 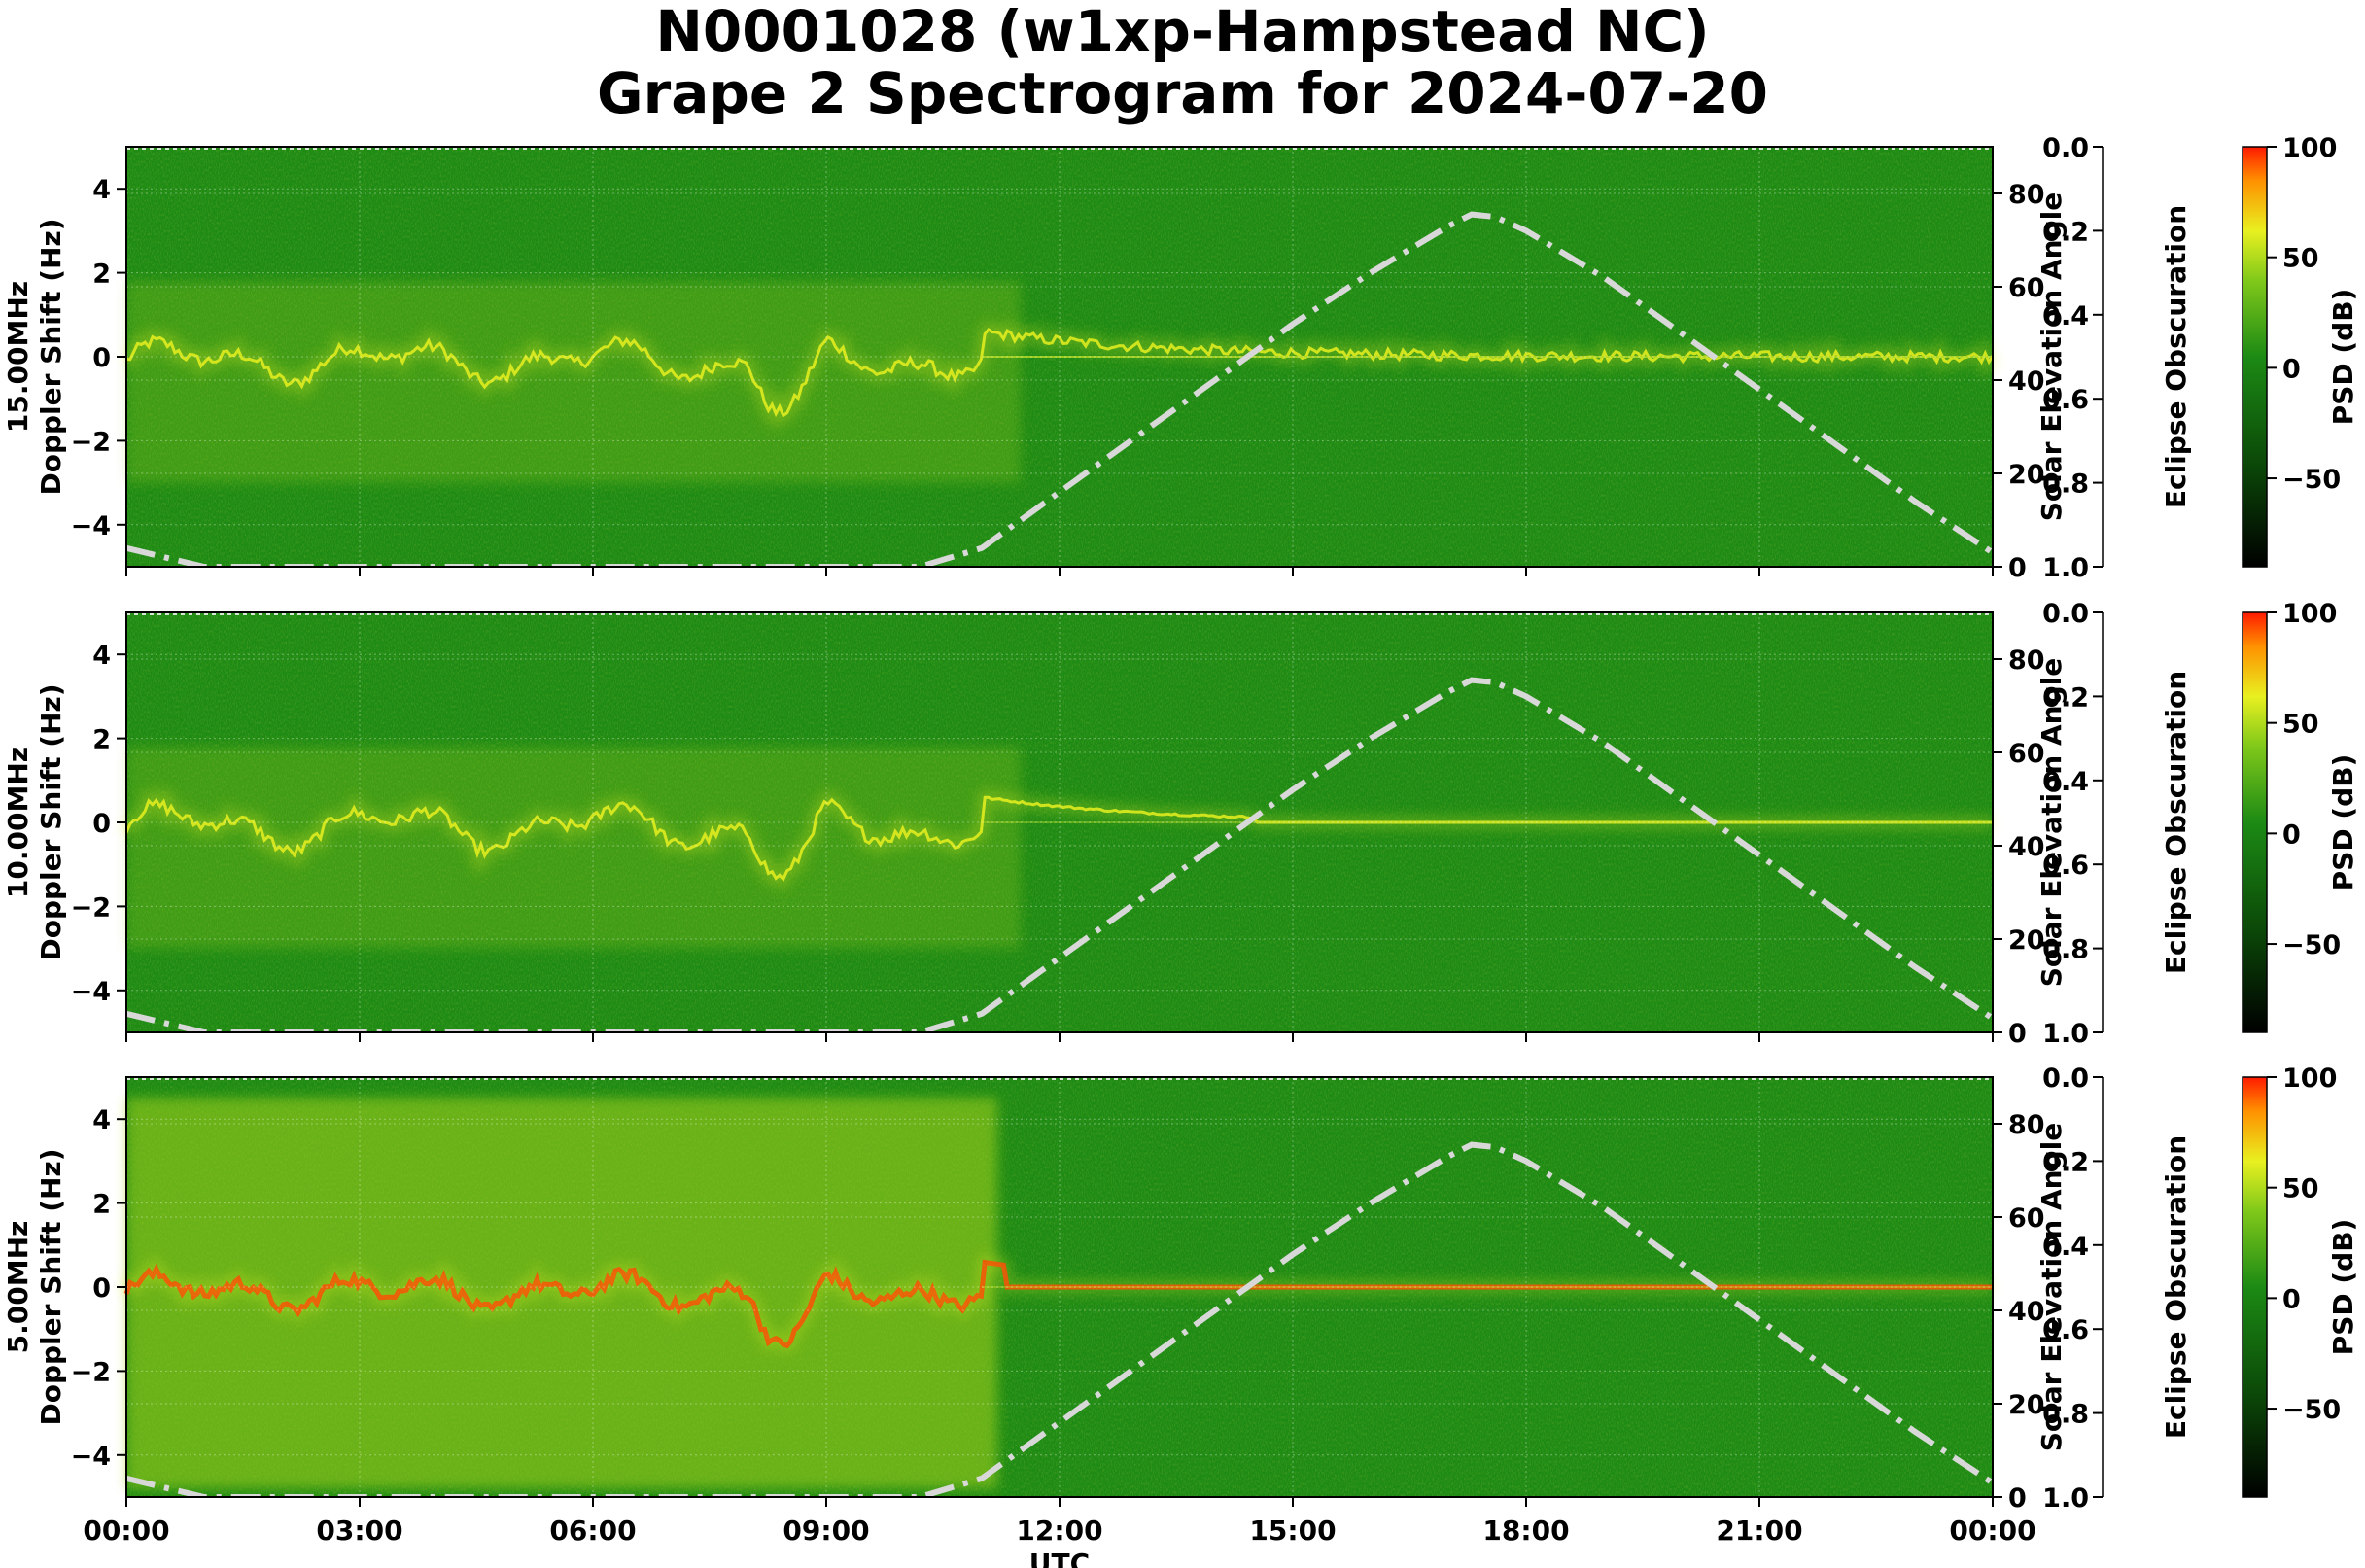 What do you see at coordinates (18, 357) in the screenshot?
I see `panel-frequency-label: 15.00MHz` at bounding box center [18, 357].